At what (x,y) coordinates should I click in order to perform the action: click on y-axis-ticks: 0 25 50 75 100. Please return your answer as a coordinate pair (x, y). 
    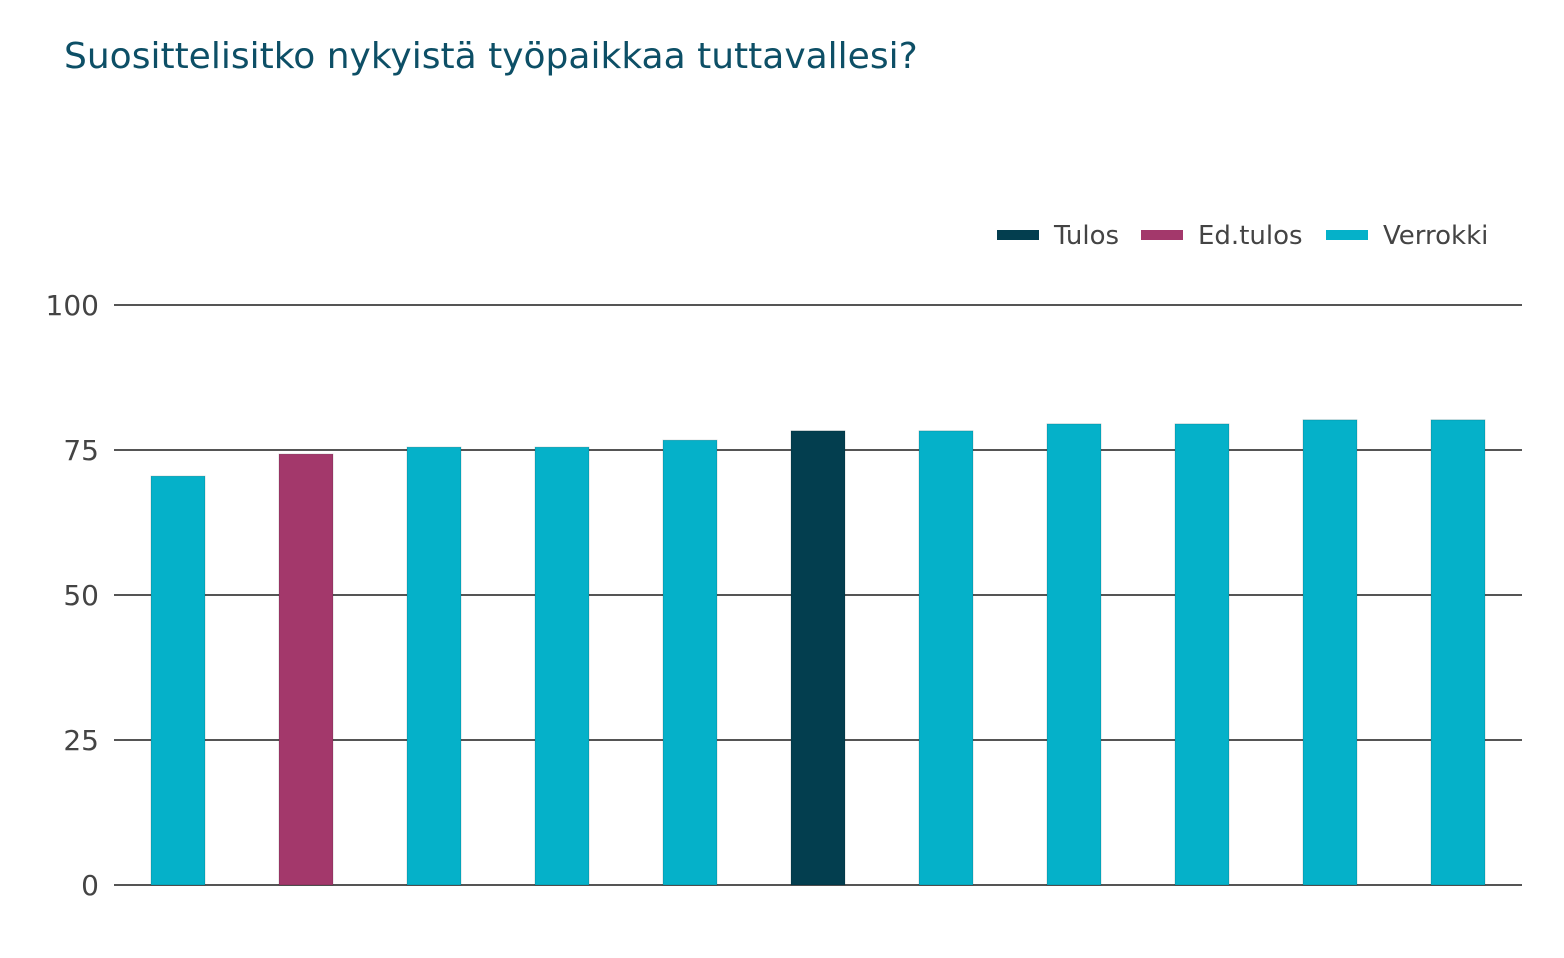
    Looking at the image, I should click on (72, 595).